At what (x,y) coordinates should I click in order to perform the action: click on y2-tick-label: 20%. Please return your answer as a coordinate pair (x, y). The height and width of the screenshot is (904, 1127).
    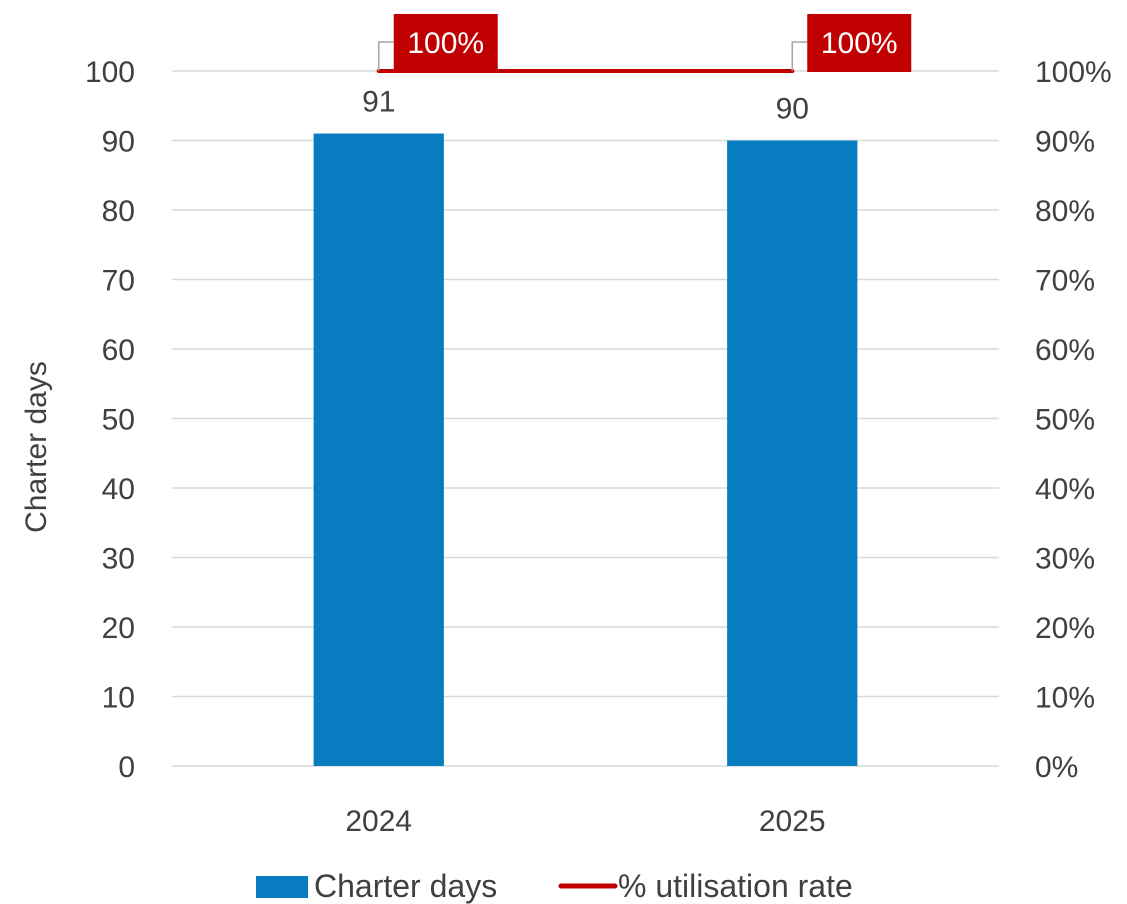
    Looking at the image, I should click on (1065, 628).